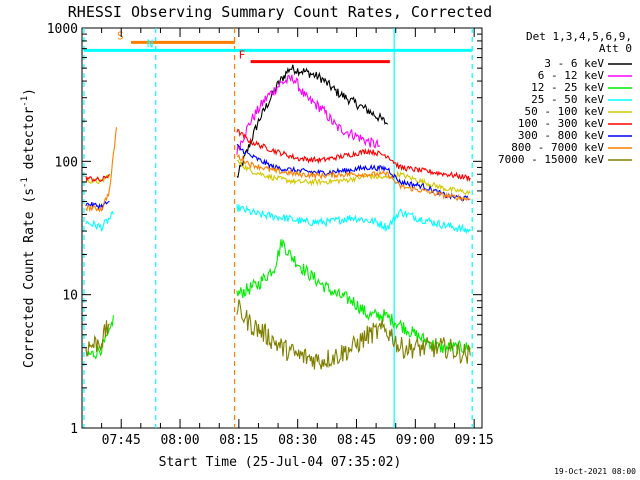 The width and height of the screenshot is (640, 480). What do you see at coordinates (25, 182) in the screenshot?
I see `y-axis-label-sup1: -1` at bounding box center [25, 182].